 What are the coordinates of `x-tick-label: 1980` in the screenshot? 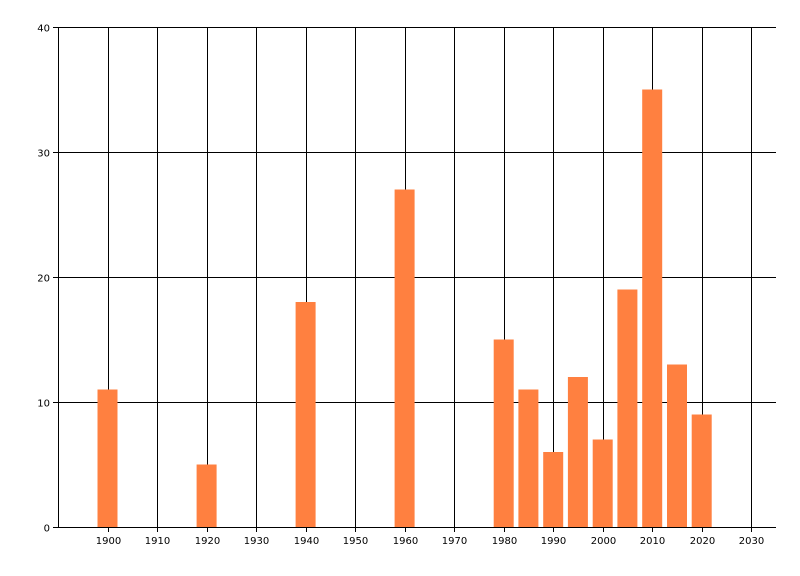 It's located at (504, 541).